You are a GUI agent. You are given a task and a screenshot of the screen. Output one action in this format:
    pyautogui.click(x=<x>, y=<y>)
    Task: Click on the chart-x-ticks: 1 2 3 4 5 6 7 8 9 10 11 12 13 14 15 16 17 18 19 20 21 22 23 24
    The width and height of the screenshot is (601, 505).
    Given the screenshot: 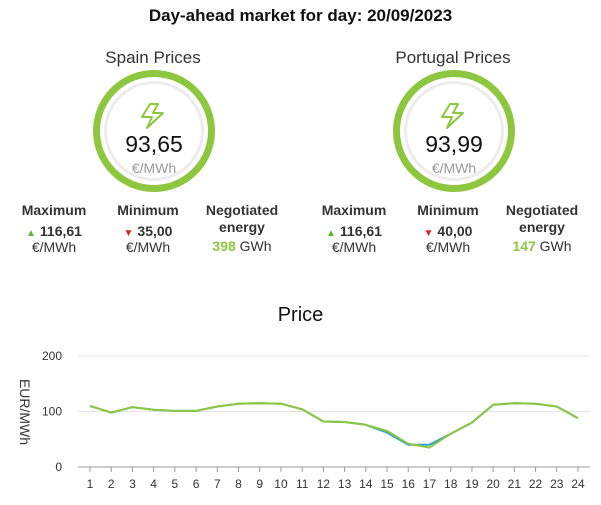 What is the action you would take?
    pyautogui.click(x=336, y=479)
    